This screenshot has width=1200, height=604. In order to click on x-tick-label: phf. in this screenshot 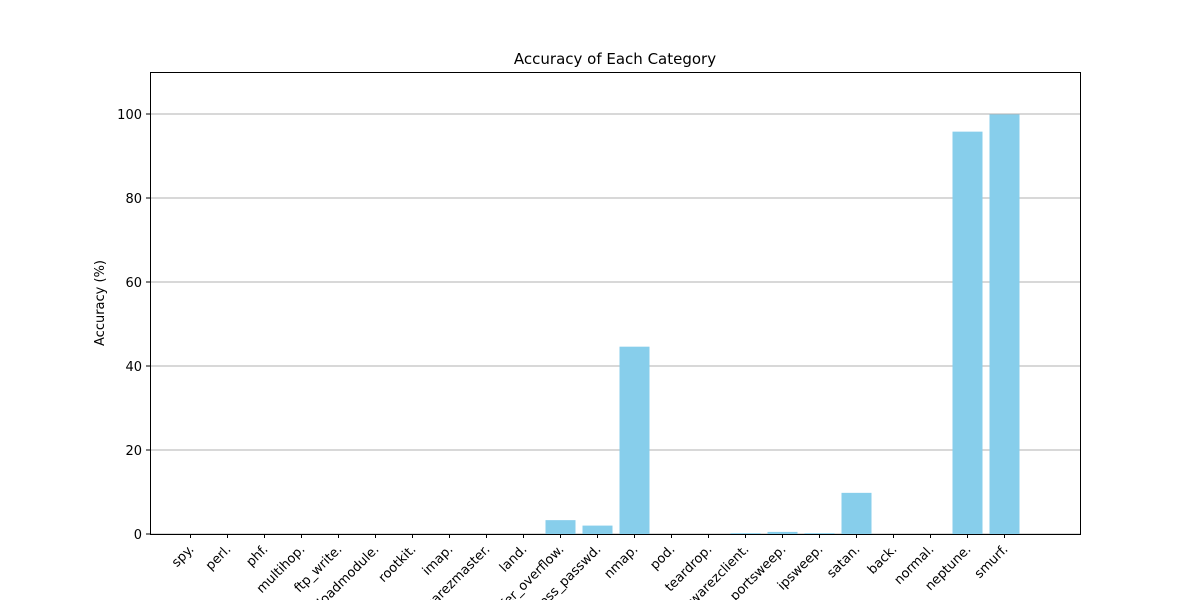, I will do `click(258, 556)`.